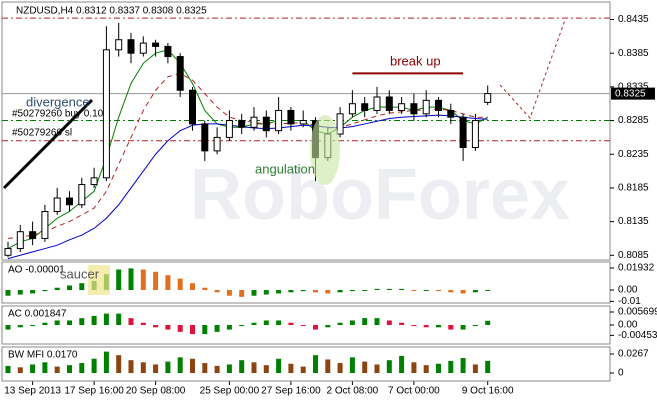 The image size is (657, 400). I want to click on chart-title: NZDUSD,H4 0.8312 0.8337 0.8308 0.8325, so click(111, 11).